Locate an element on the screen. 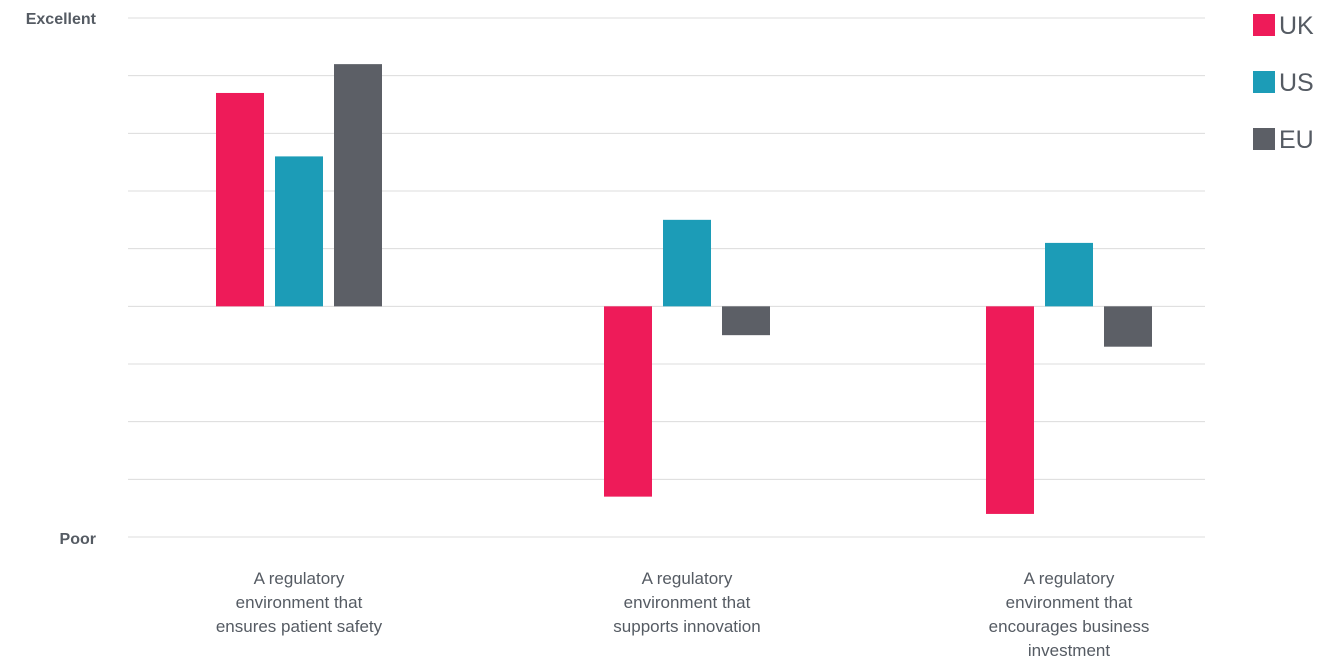  y-tick-label-excellent: Excellent is located at coordinates (61, 19).